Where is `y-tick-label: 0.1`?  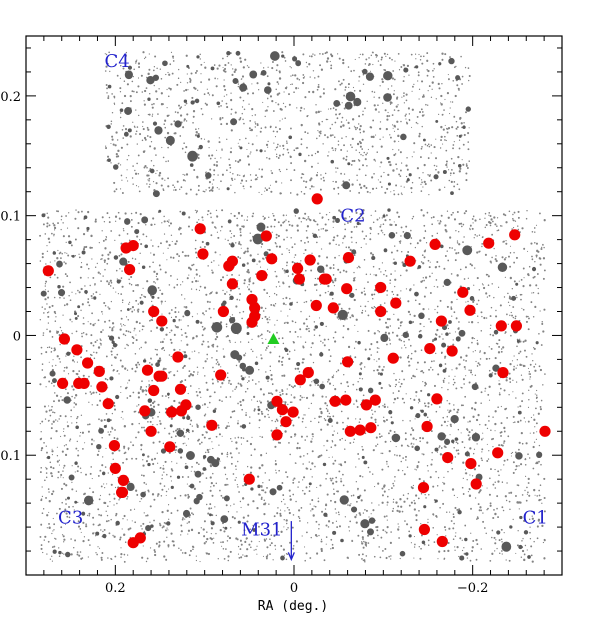
y-tick-label: 0.1 is located at coordinates (10, 217).